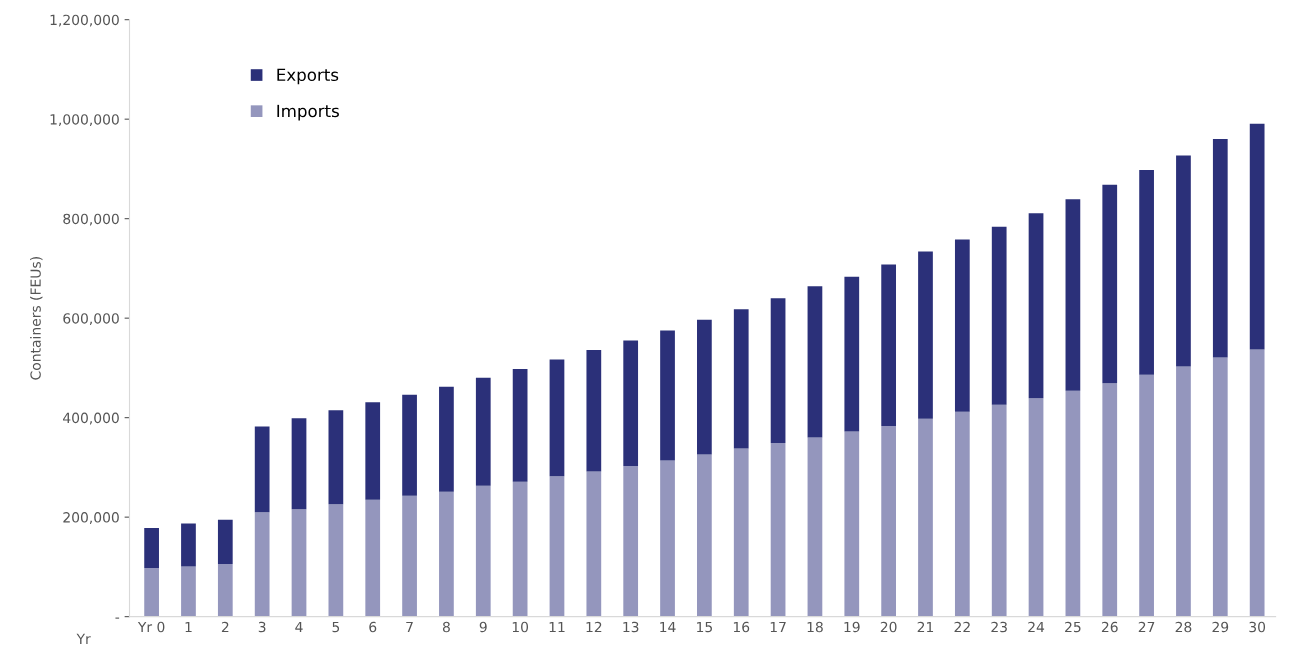 Image resolution: width=1295 pixels, height=656 pixels. What do you see at coordinates (1257, 627) in the screenshot?
I see `x-tick-label: 30` at bounding box center [1257, 627].